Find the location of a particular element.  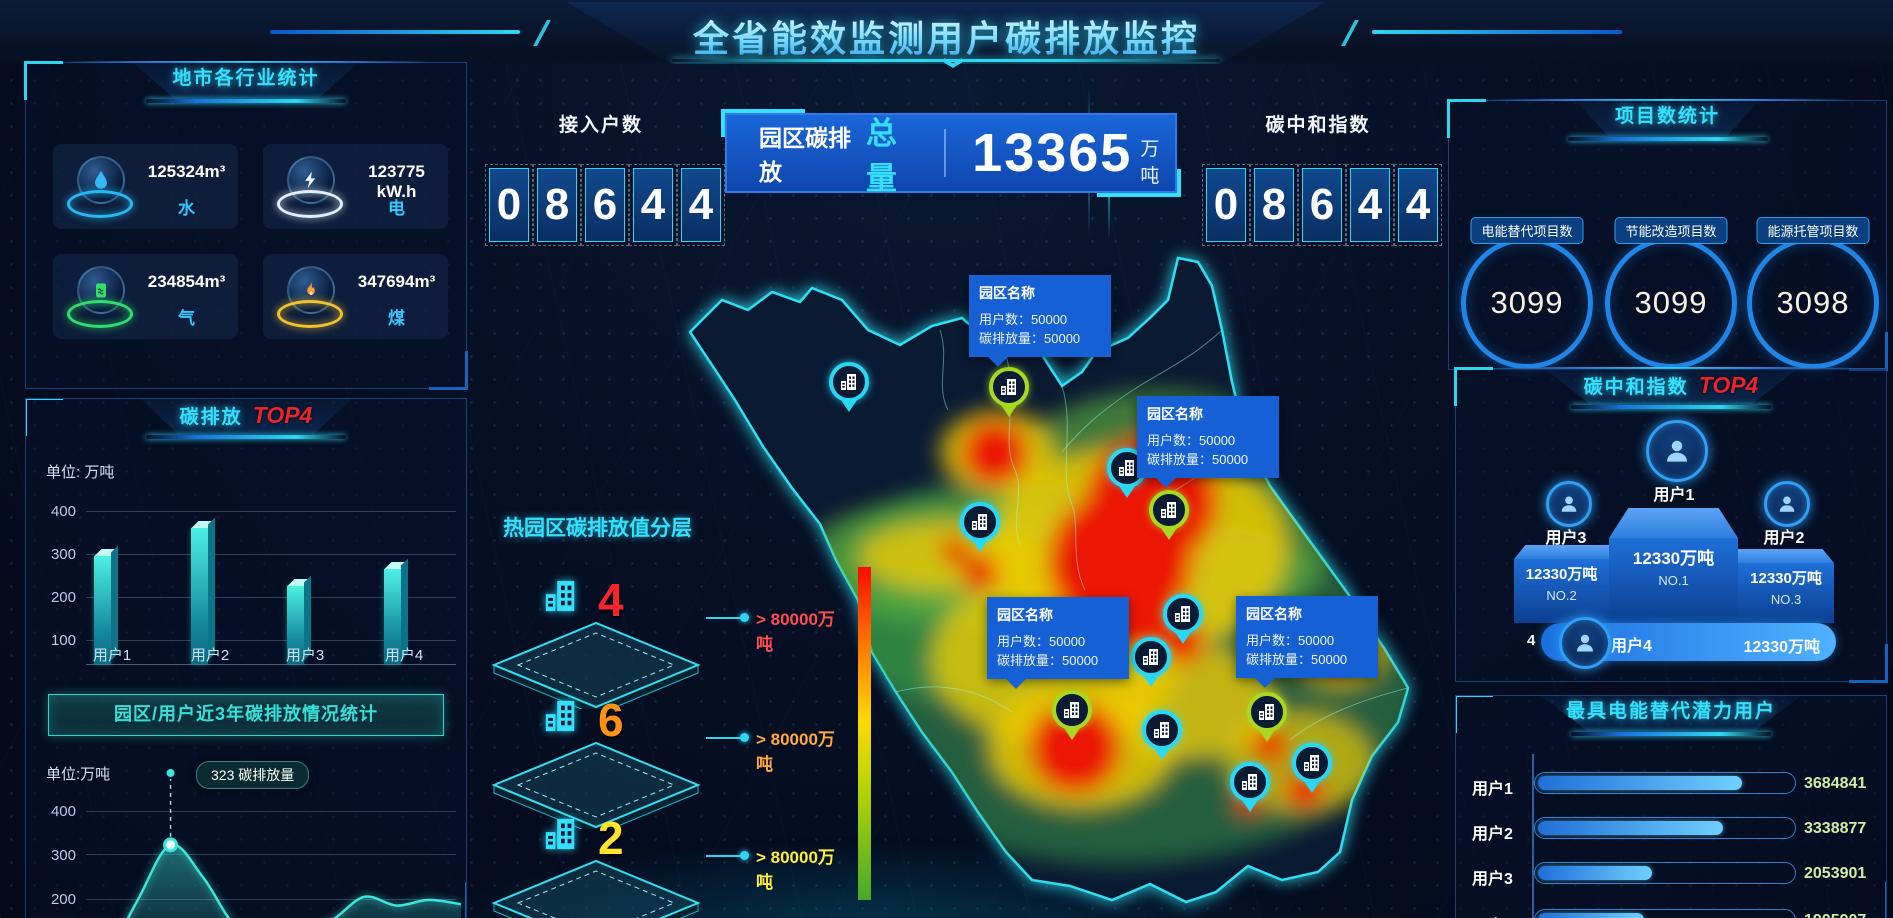

x-category: 用户2 is located at coordinates (210, 655).